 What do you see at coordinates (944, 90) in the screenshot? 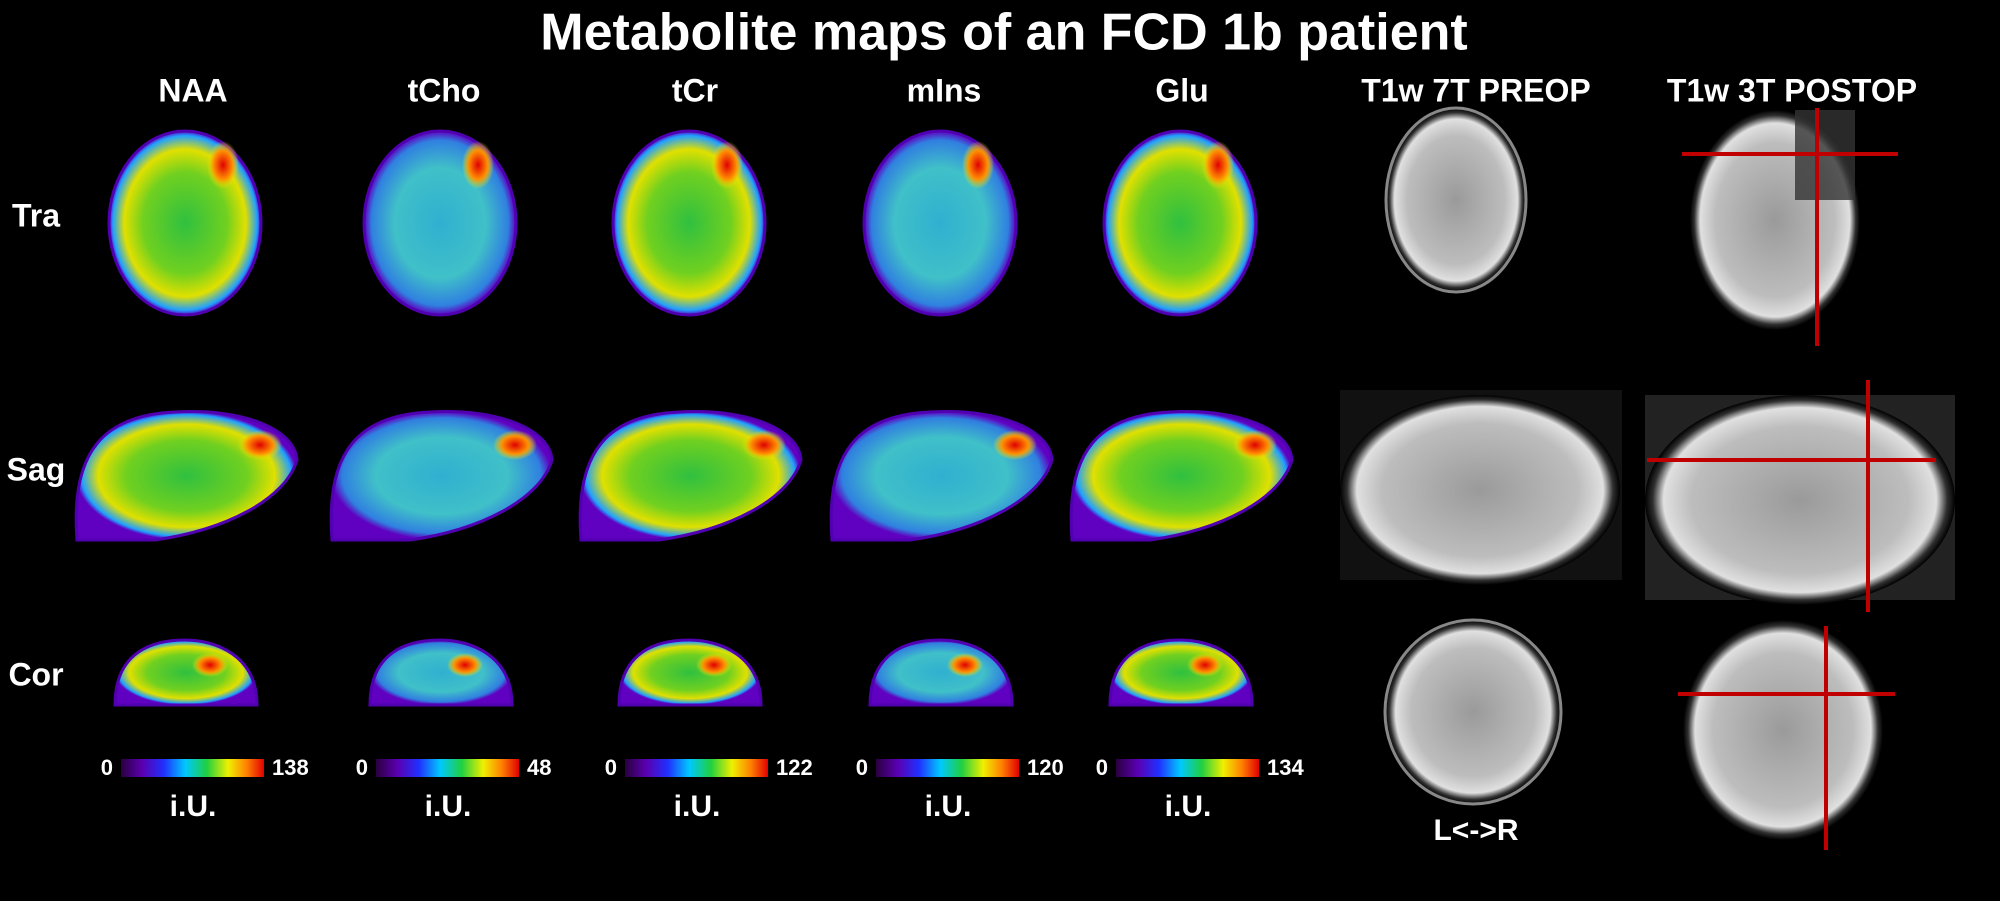
I see `column-header: mIns` at bounding box center [944, 90].